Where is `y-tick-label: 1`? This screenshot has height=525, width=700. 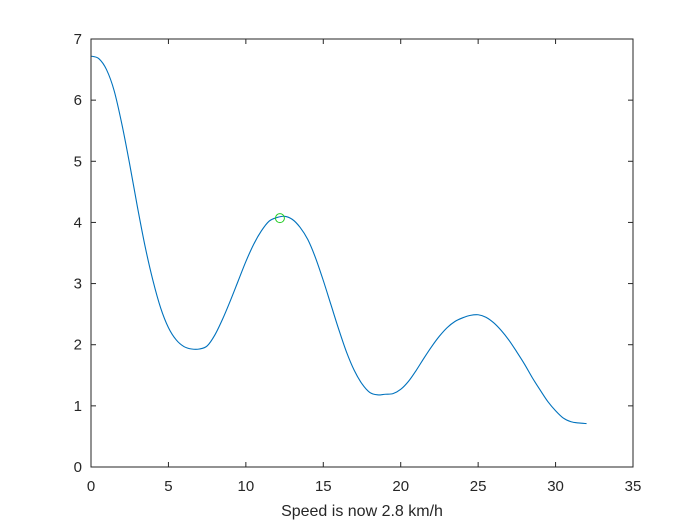
y-tick-label: 1 is located at coordinates (78, 406).